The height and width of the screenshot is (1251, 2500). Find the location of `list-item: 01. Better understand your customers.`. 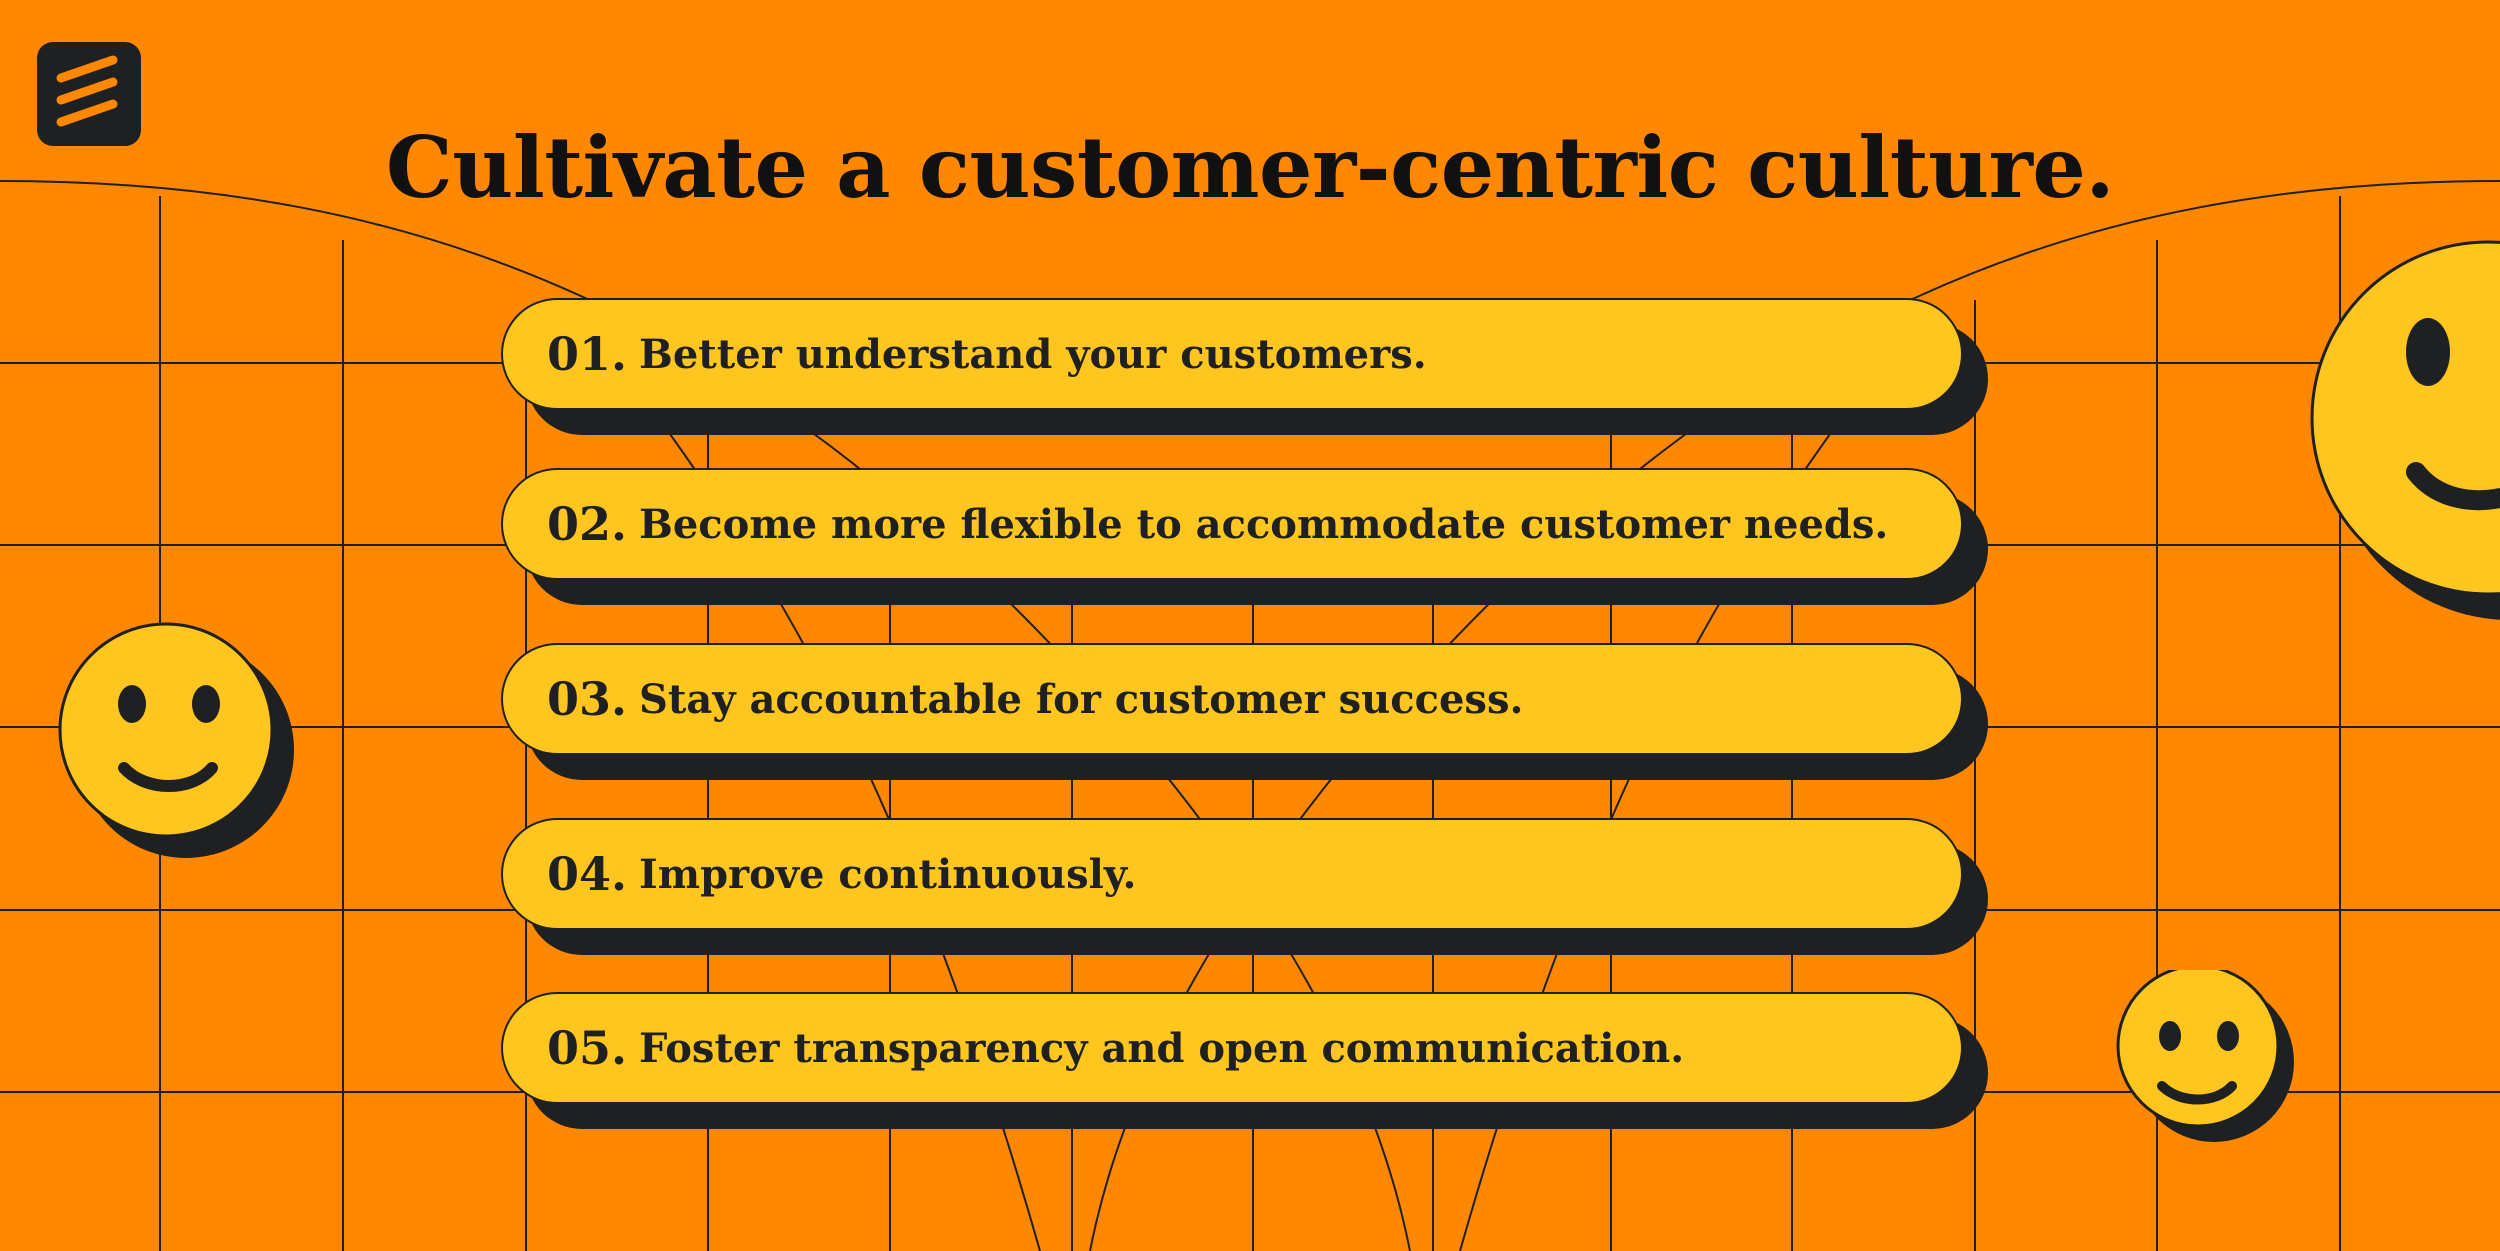

list-item: 01. Better understand your customers. is located at coordinates (1244, 366).